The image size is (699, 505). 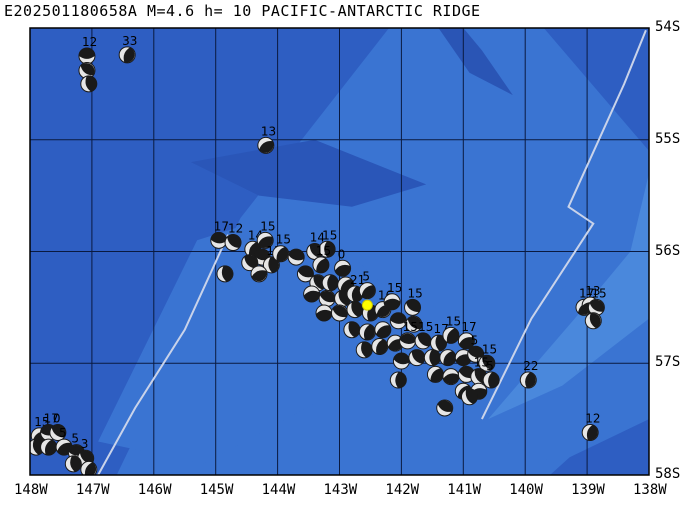 I want to click on longitude-tick-label: 146W, so click(x=154, y=490).